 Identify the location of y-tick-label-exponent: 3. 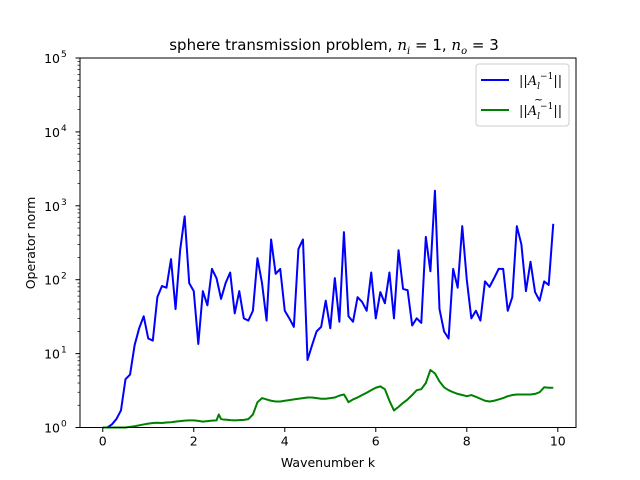
(64, 203).